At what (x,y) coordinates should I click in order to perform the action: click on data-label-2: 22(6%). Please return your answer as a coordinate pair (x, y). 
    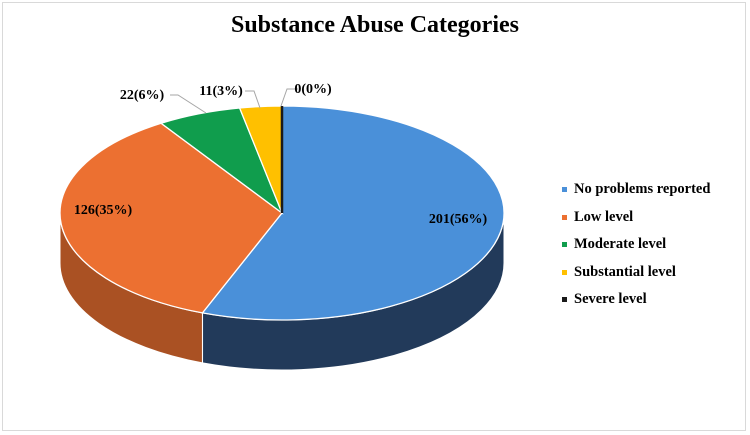
    Looking at the image, I should click on (142, 95).